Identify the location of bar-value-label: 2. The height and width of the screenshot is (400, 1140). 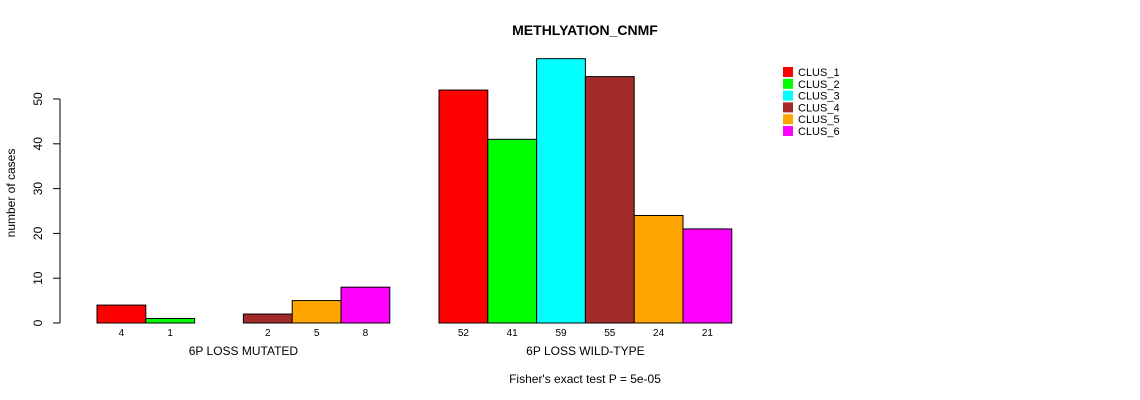
(268, 333).